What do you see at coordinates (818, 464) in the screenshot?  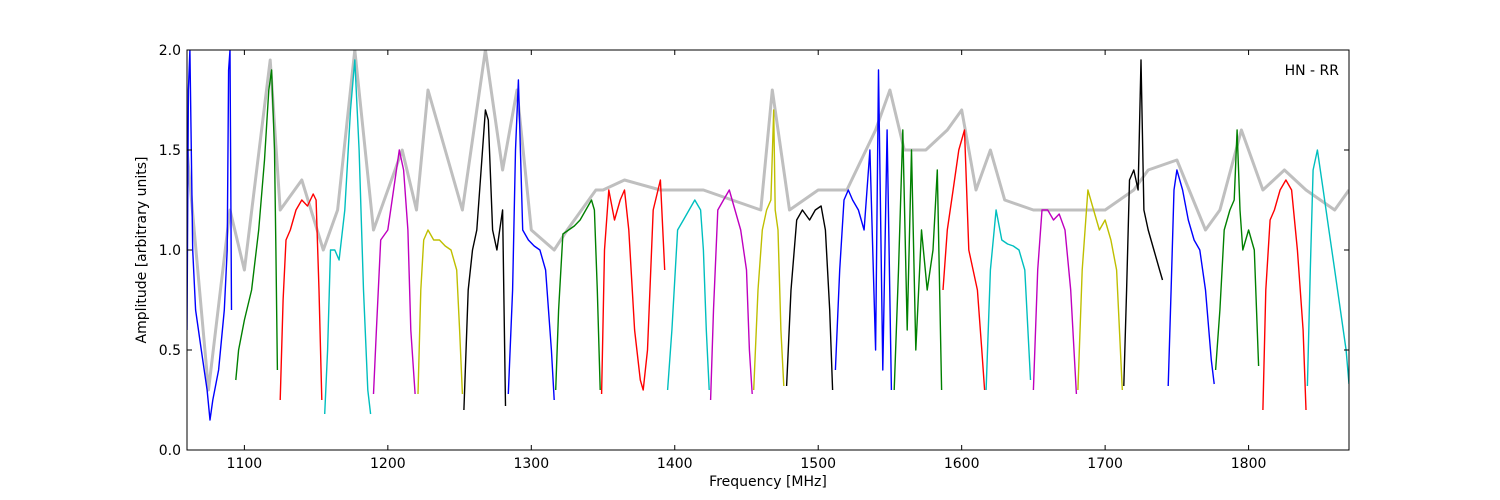 I see `x-tick-label: 1500` at bounding box center [818, 464].